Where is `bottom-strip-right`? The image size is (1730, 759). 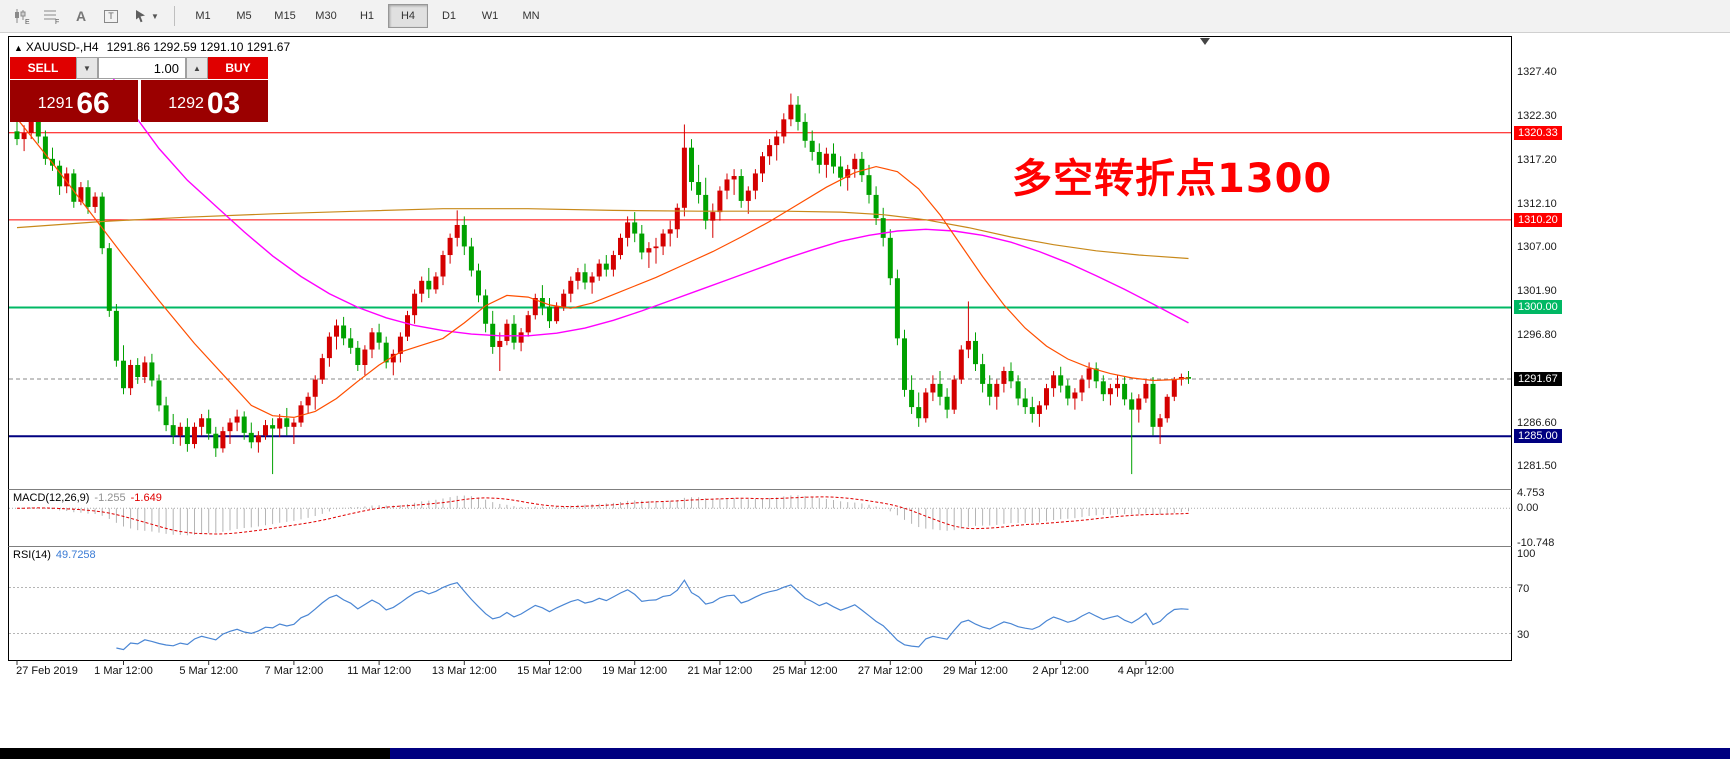 bottom-strip-right is located at coordinates (1060, 753).